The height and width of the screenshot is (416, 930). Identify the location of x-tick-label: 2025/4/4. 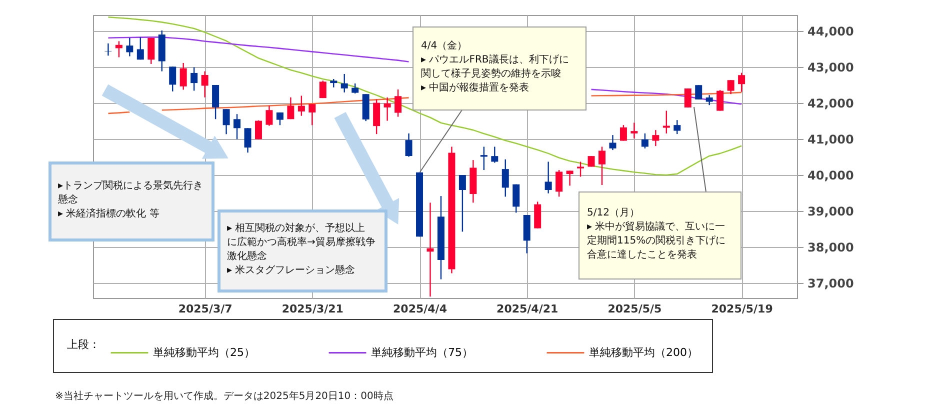
(420, 309).